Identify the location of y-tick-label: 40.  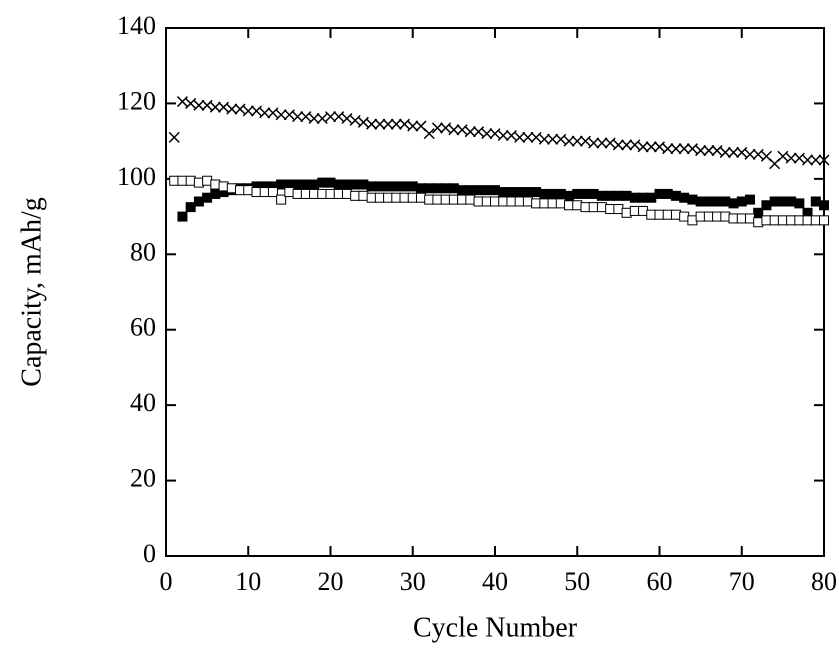
(143, 402).